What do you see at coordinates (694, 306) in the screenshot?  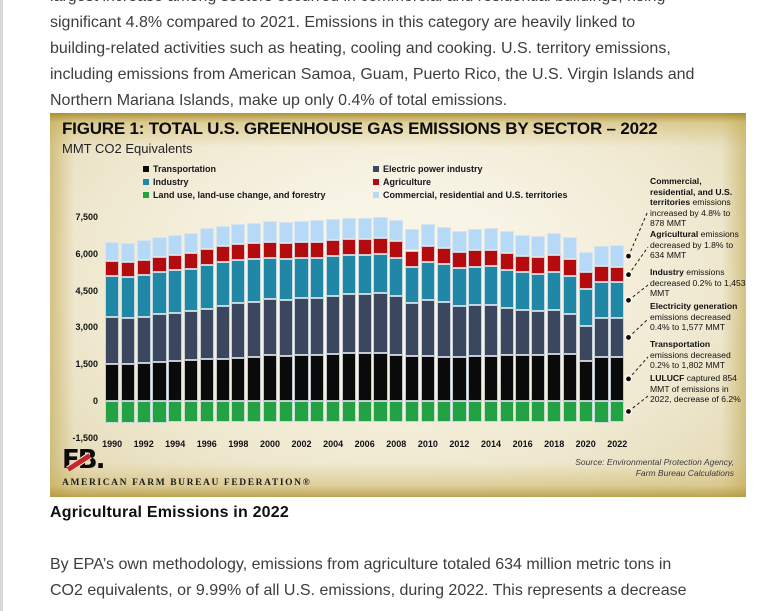 I see `annotation-bold: Electricity generation` at bounding box center [694, 306].